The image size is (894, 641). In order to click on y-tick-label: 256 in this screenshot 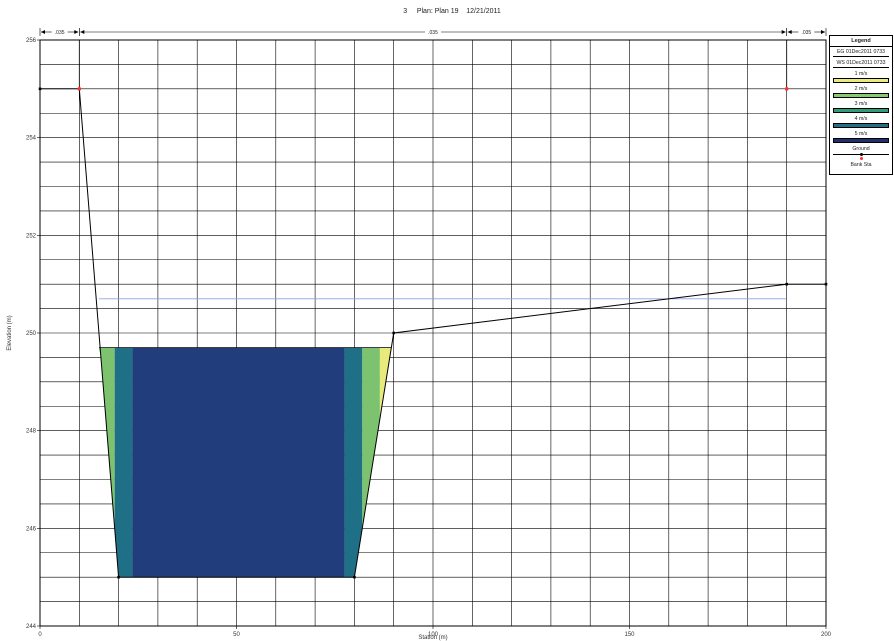, I will do `click(31, 41)`.